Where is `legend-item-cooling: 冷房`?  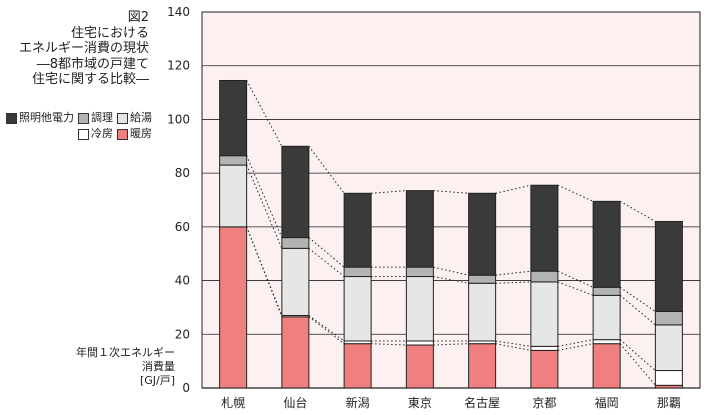 legend-item-cooling: 冷房 is located at coordinates (95, 134).